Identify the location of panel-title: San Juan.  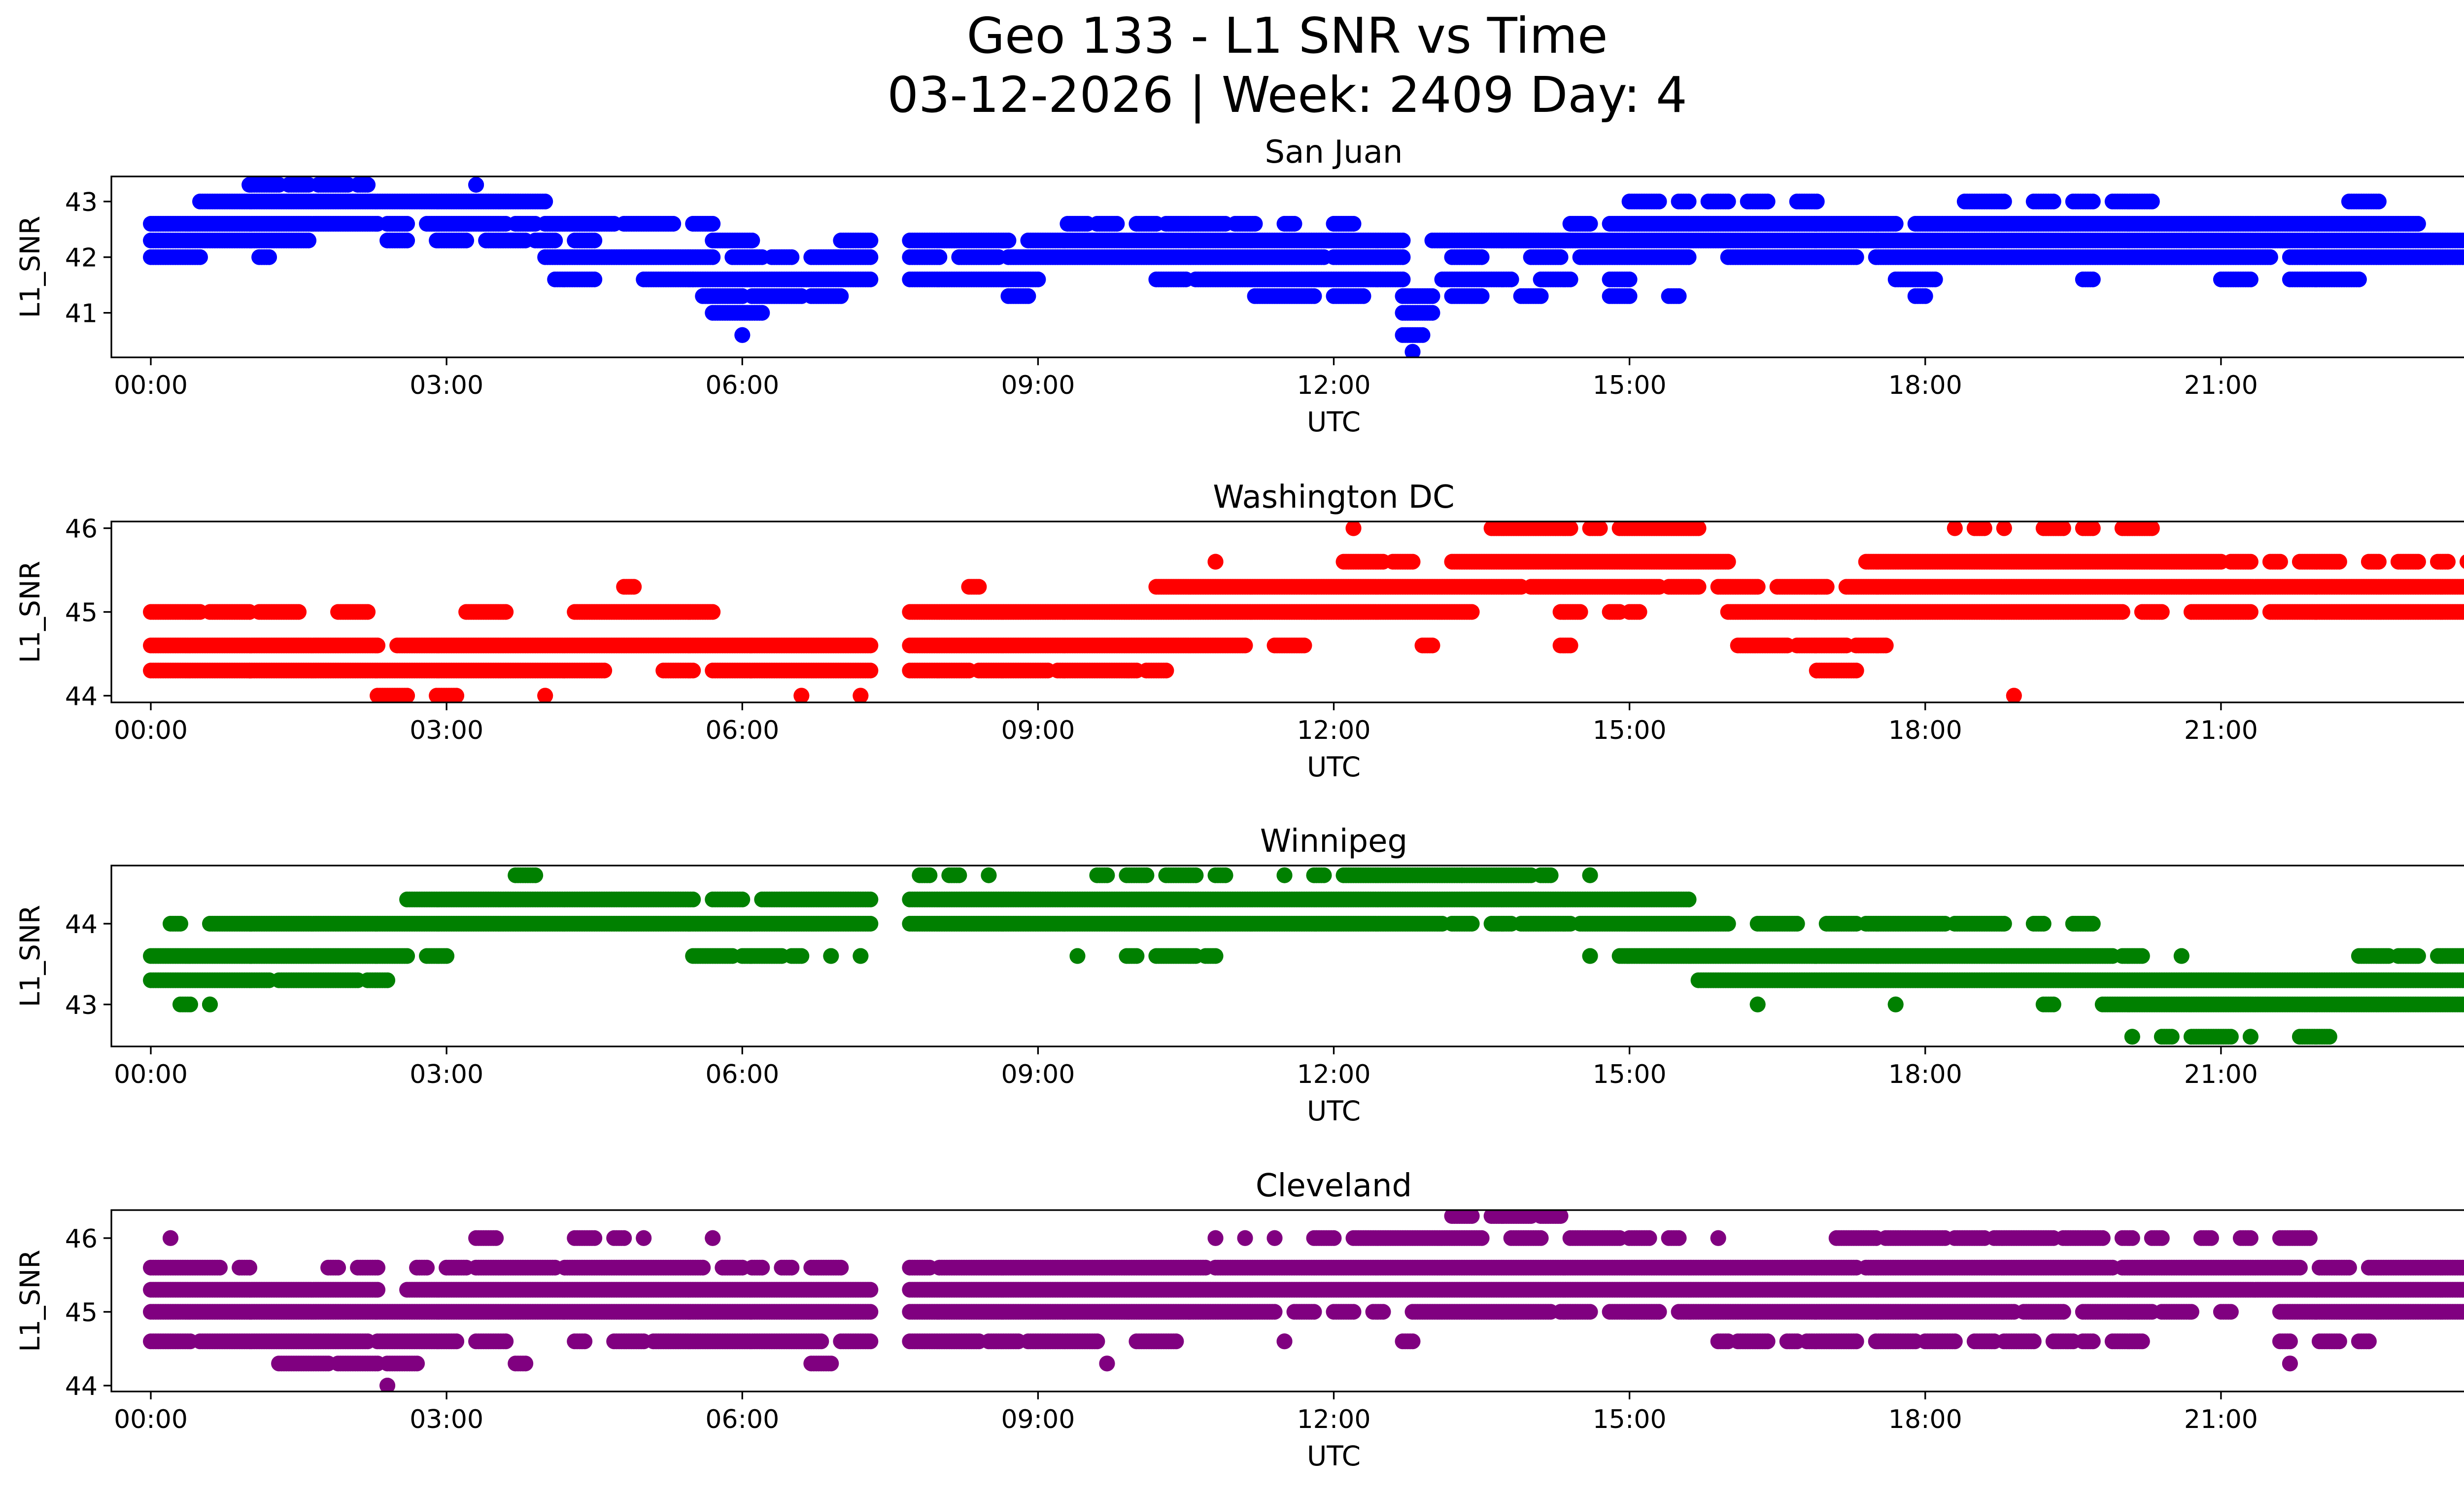
(1334, 152).